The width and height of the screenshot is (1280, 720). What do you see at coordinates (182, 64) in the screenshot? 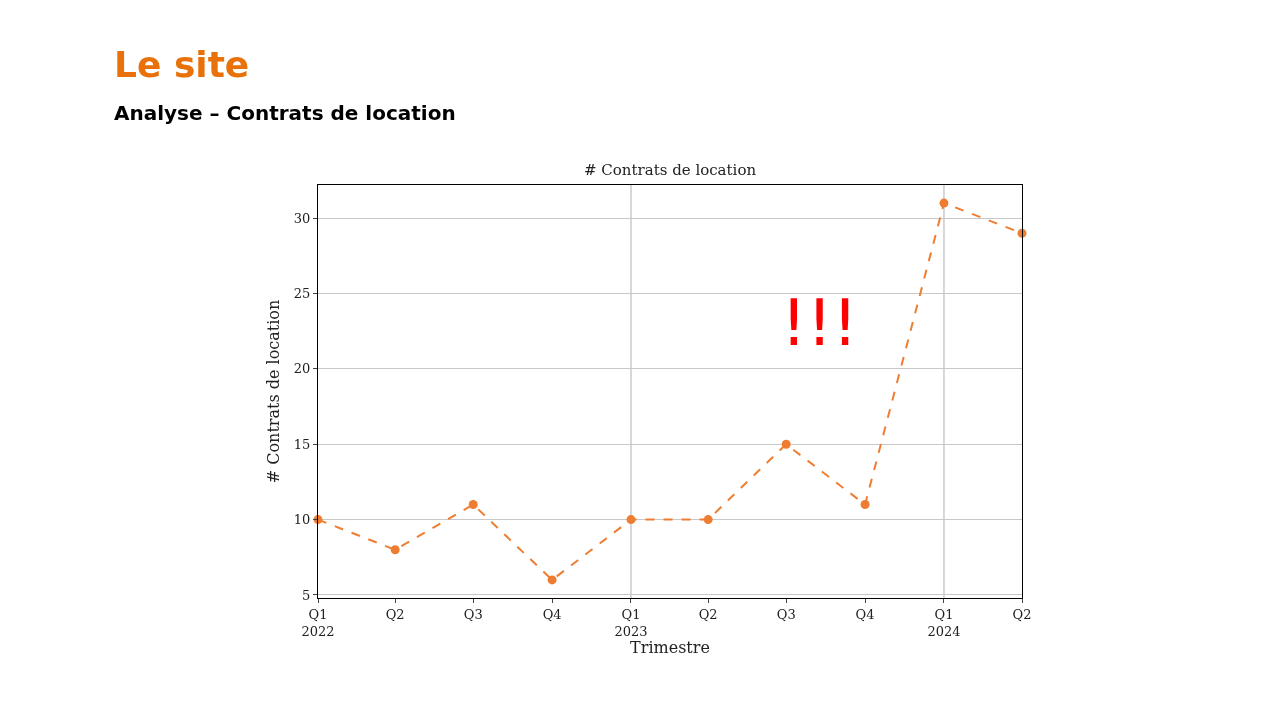
I see `chart-title: Le site` at bounding box center [182, 64].